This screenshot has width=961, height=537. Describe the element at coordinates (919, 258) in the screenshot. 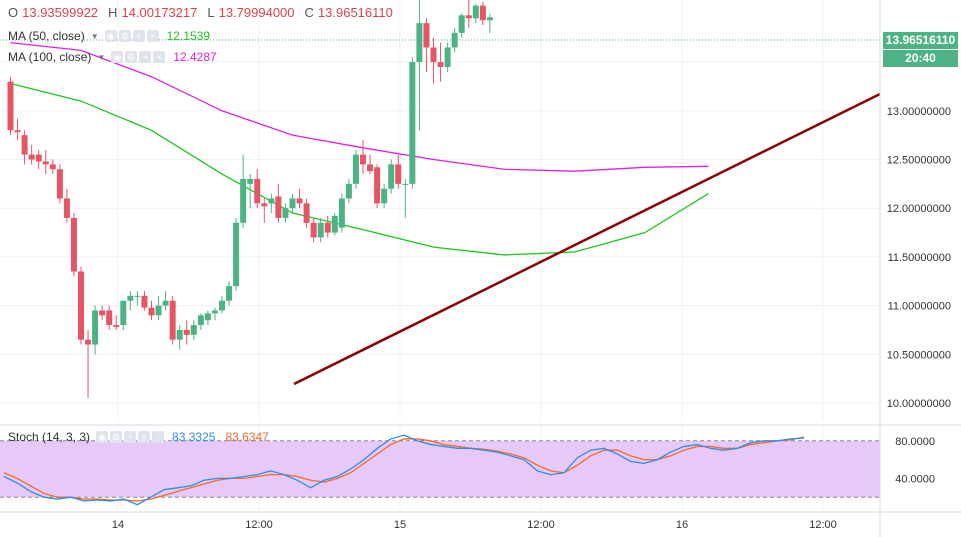

I see `price-tick-label: 11.50000000` at that location.